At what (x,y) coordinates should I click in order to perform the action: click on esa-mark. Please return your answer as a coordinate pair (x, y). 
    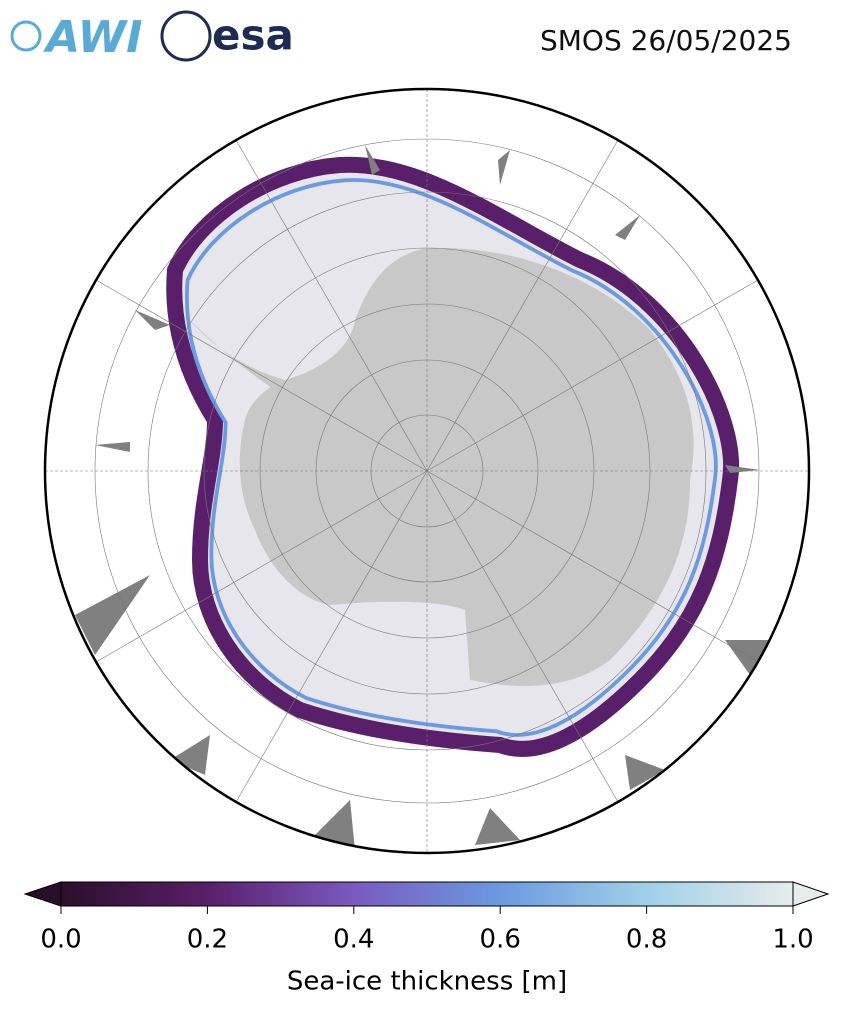
    Looking at the image, I should click on (186, 36).